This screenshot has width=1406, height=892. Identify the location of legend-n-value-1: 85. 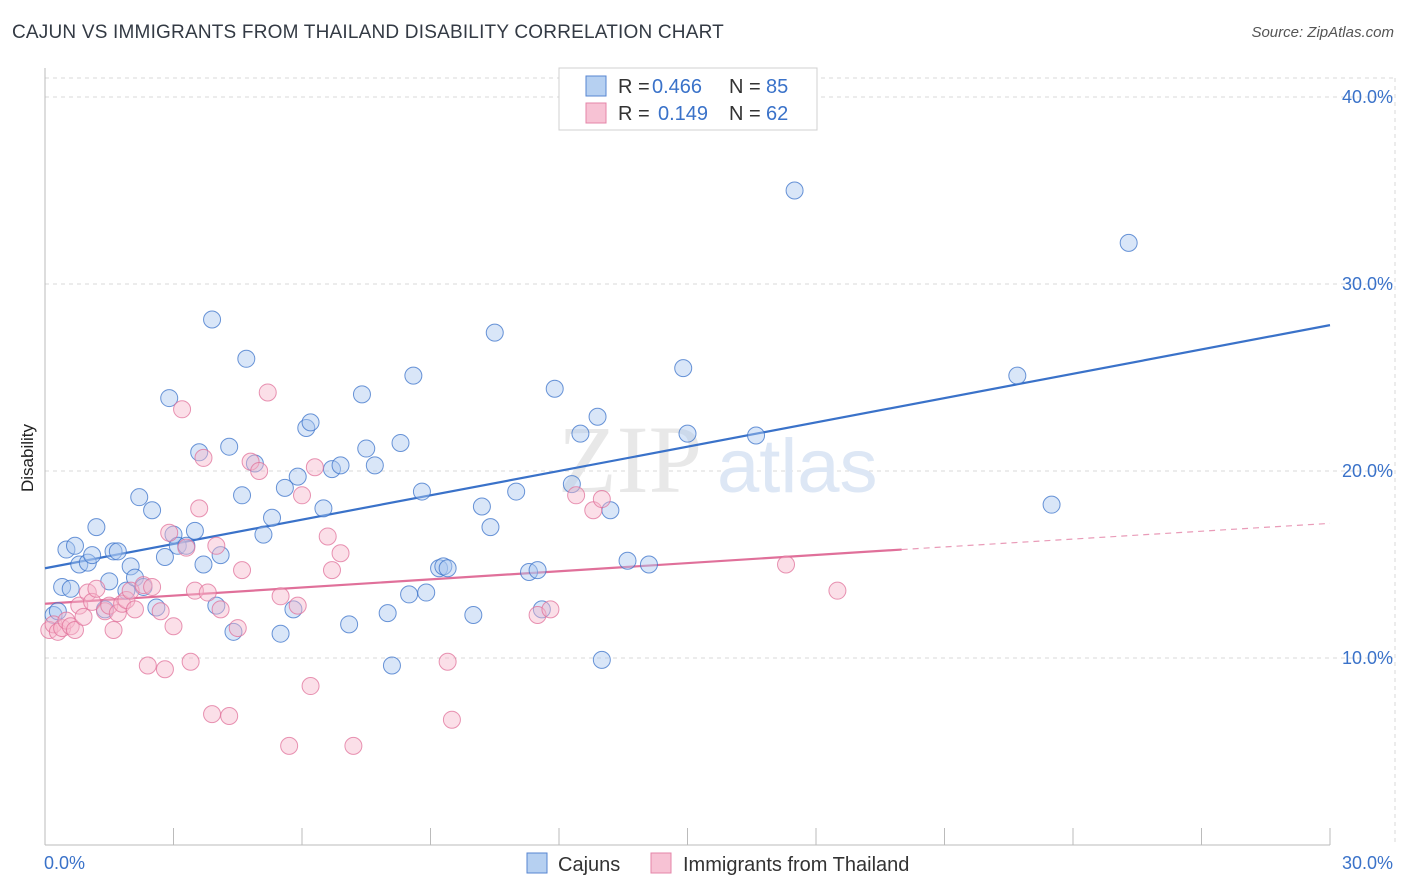
(777, 87).